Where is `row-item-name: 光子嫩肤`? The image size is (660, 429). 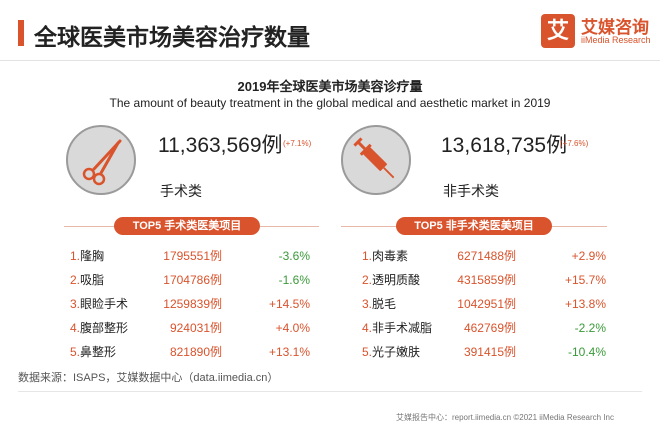 row-item-name: 光子嫩肤 is located at coordinates (396, 352).